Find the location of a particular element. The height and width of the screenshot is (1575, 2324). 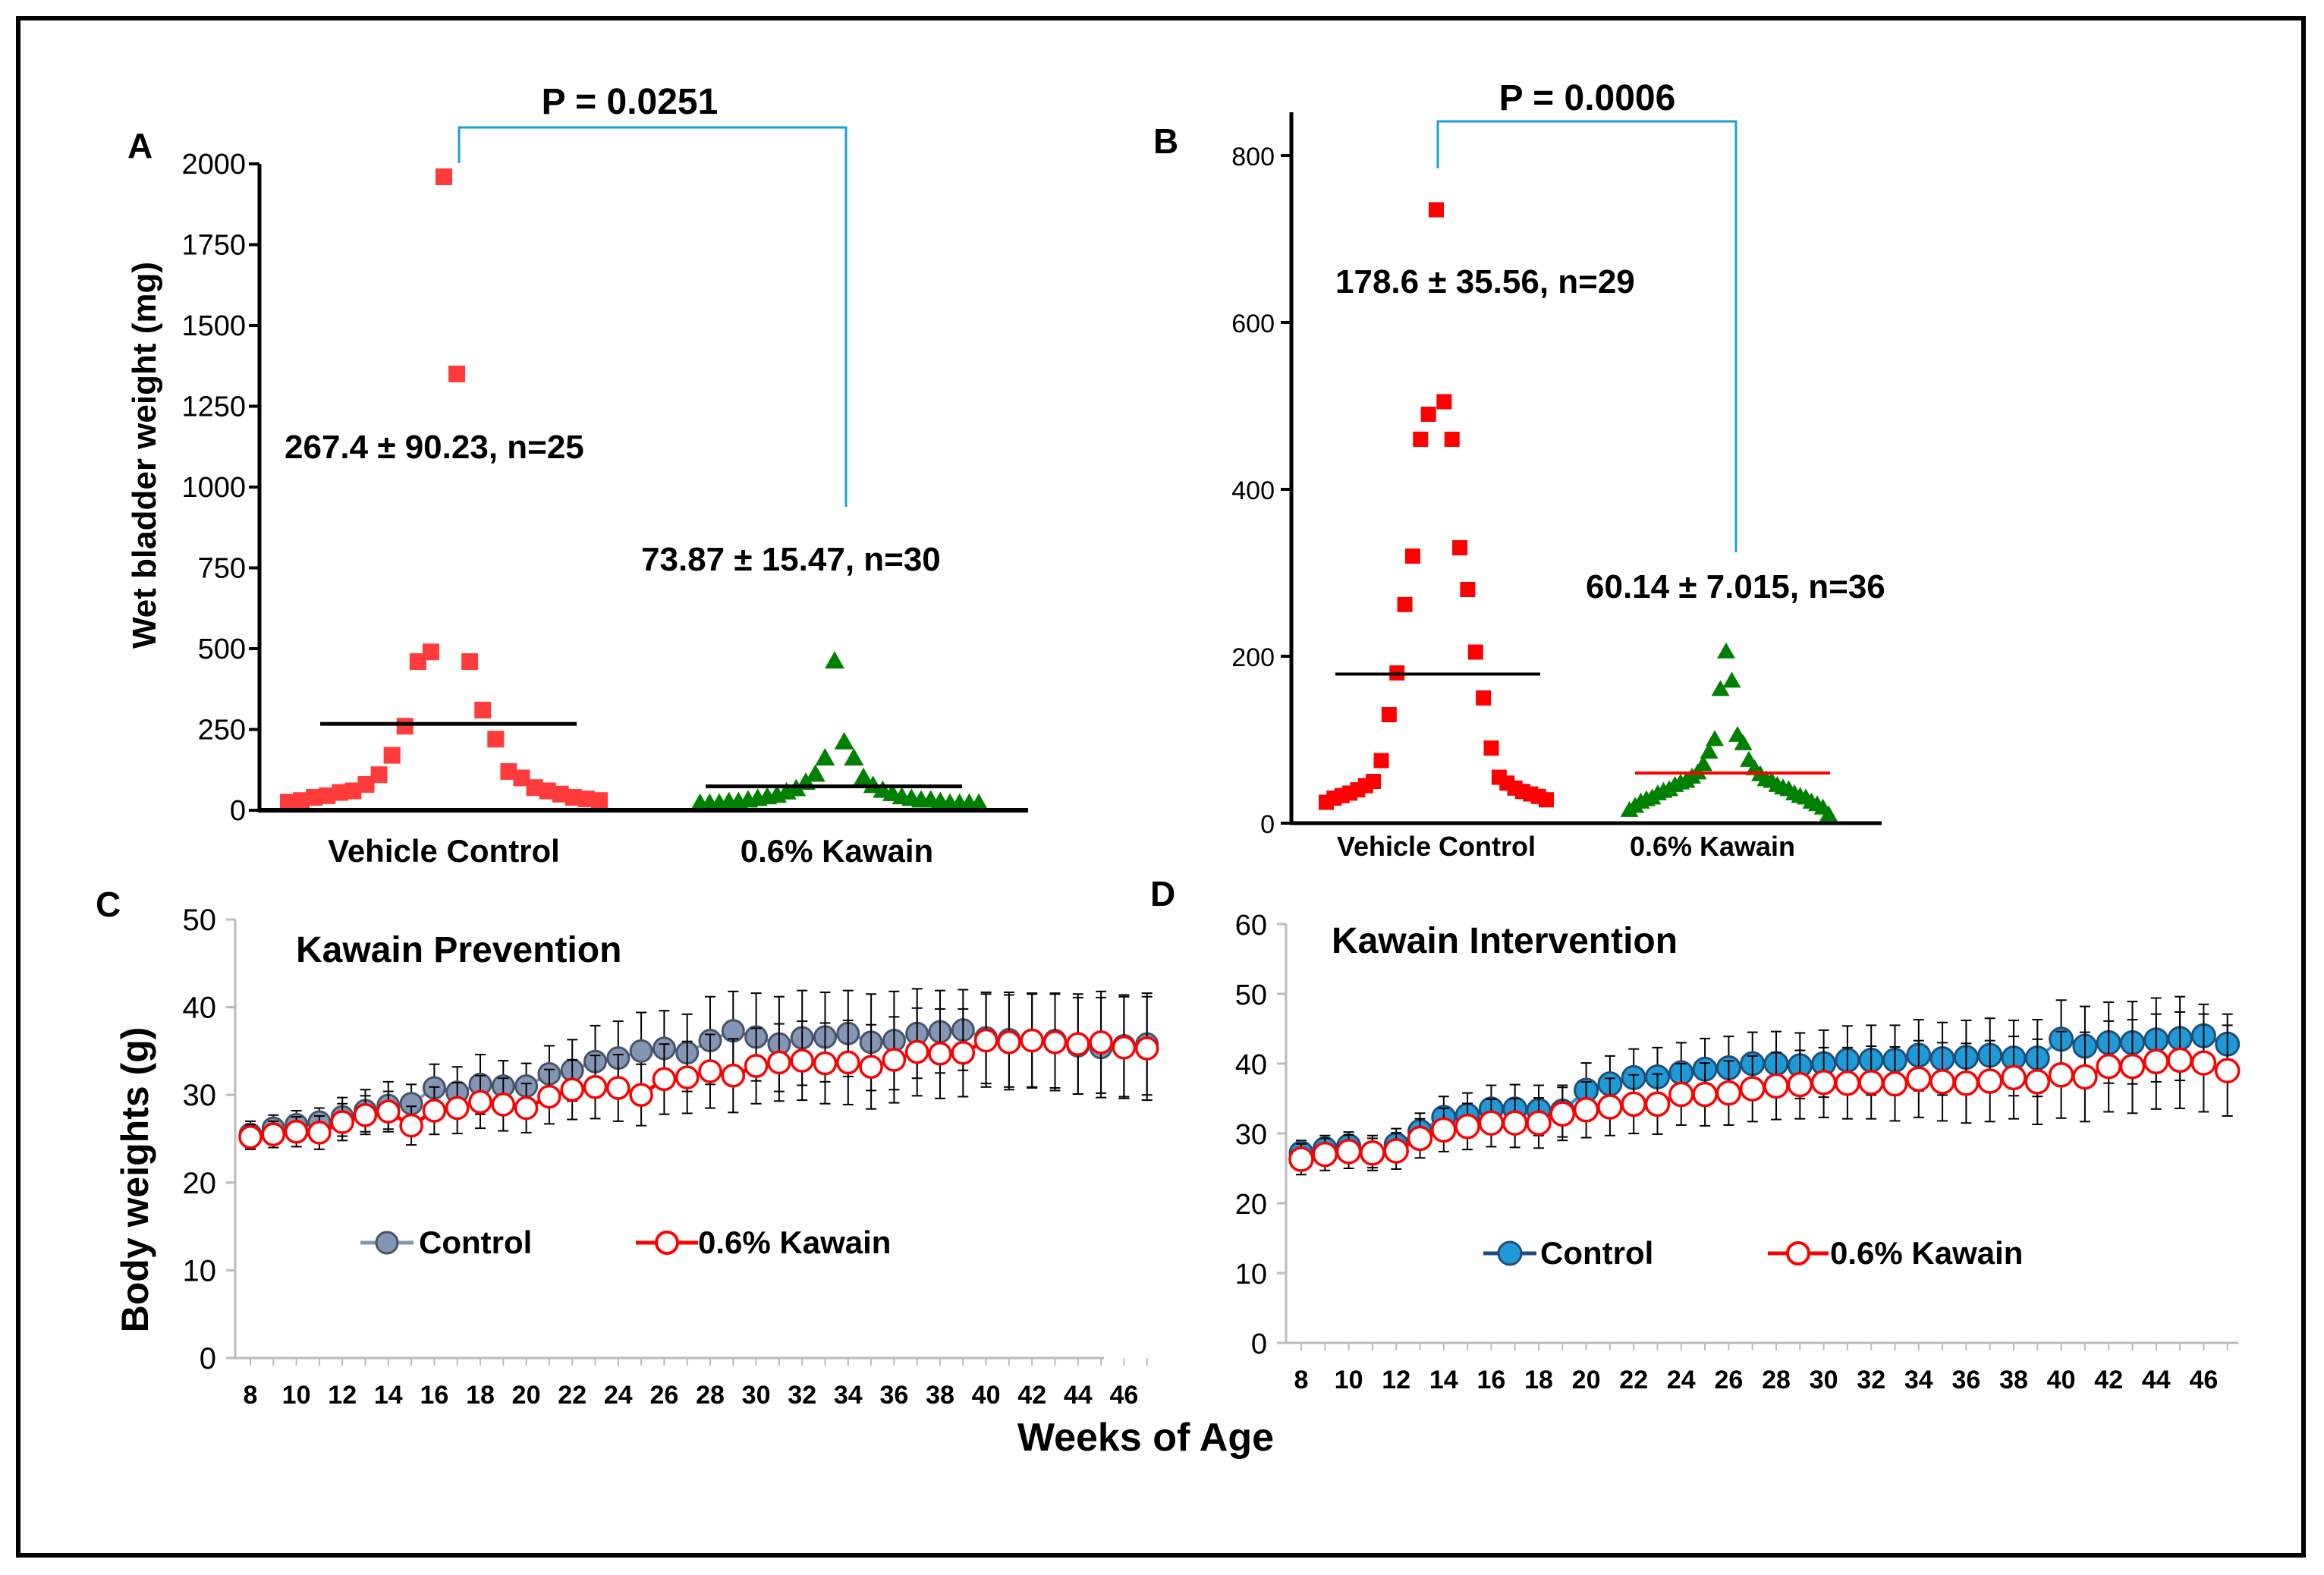

panel-d-legend-control-label: Control is located at coordinates (1596, 1253).